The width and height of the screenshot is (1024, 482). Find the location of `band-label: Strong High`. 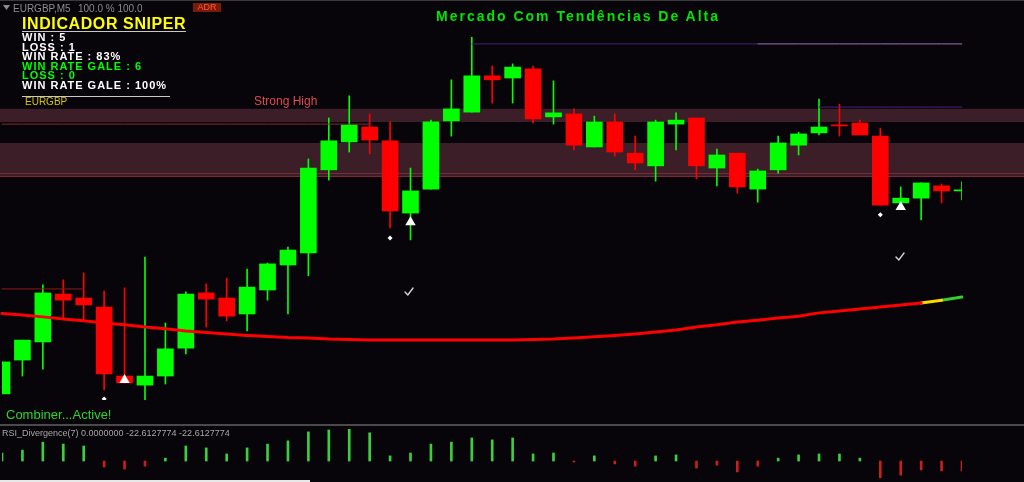

band-label: Strong High is located at coordinates (286, 101).